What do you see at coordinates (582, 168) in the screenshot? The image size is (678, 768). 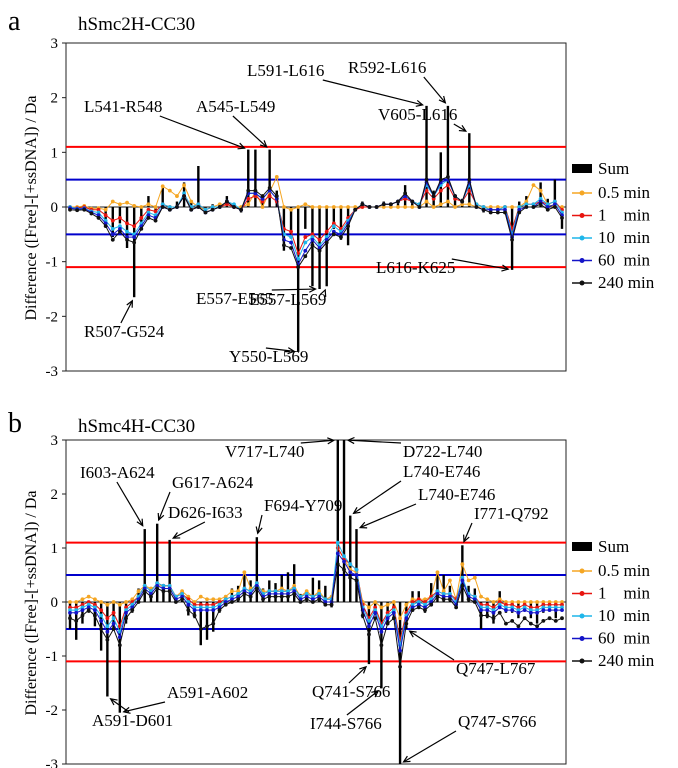 I see `legend-sum-swatch` at bounding box center [582, 168].